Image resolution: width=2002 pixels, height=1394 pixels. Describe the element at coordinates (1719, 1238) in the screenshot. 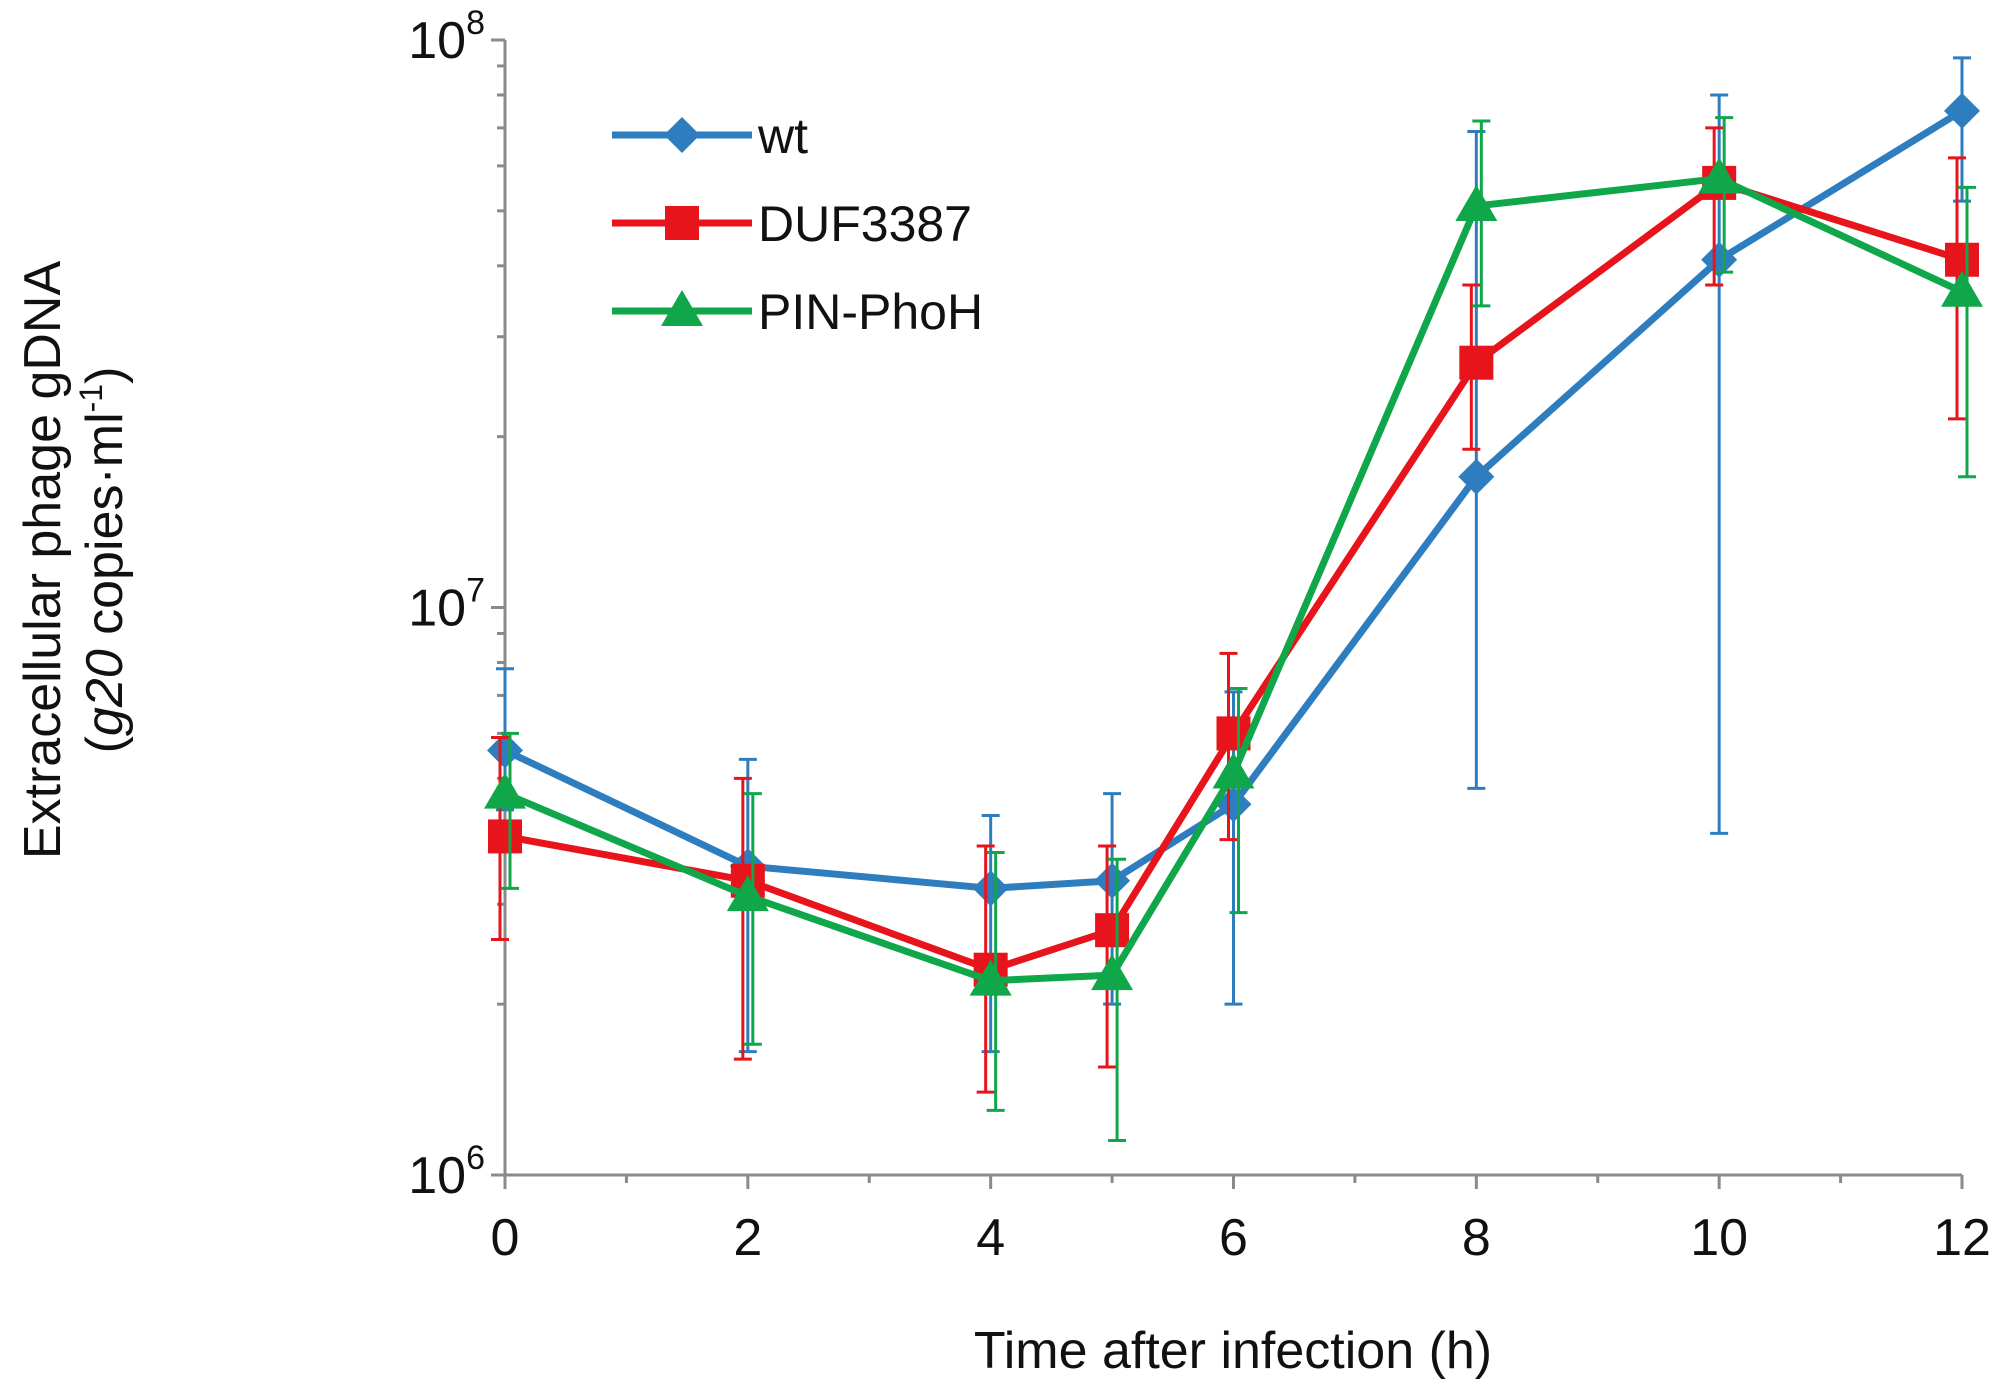

I see `x-tick-label-10: 10` at that location.